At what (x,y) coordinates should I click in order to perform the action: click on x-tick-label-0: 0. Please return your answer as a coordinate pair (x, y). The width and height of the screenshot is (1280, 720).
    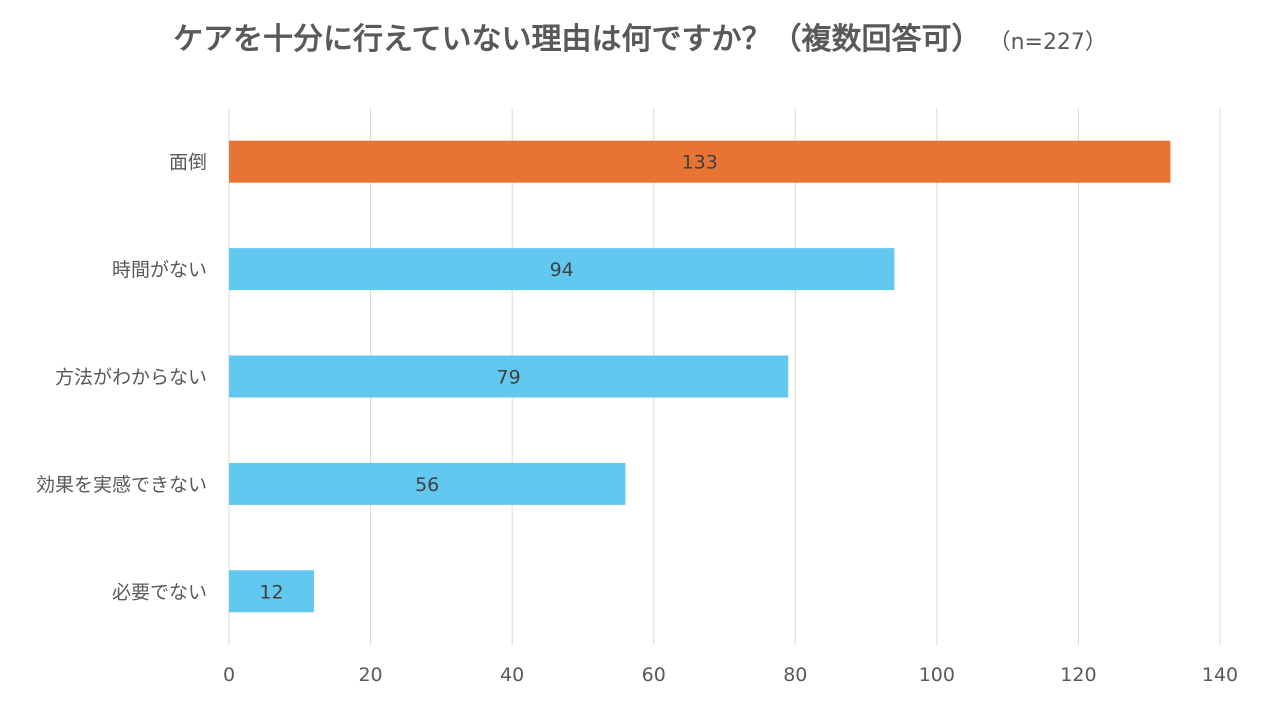
    Looking at the image, I should click on (229, 675).